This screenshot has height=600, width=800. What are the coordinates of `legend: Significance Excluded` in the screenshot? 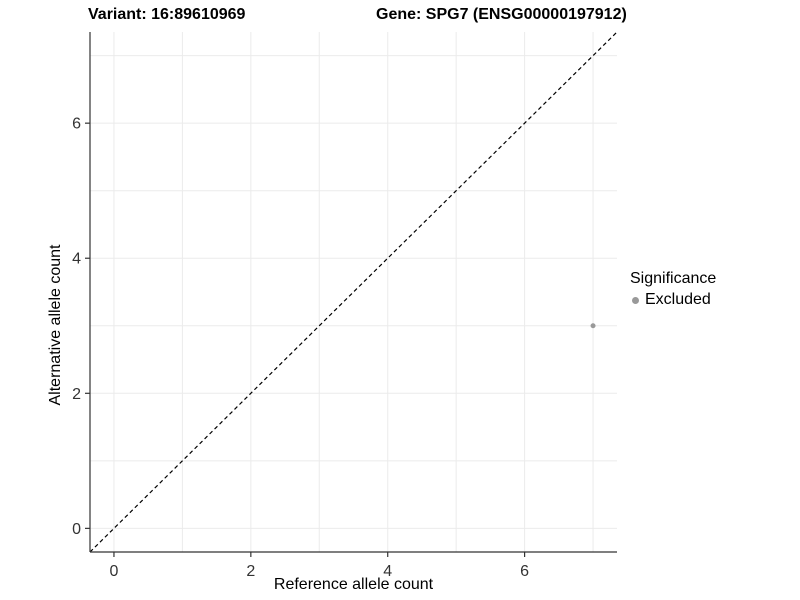 It's located at (673, 289).